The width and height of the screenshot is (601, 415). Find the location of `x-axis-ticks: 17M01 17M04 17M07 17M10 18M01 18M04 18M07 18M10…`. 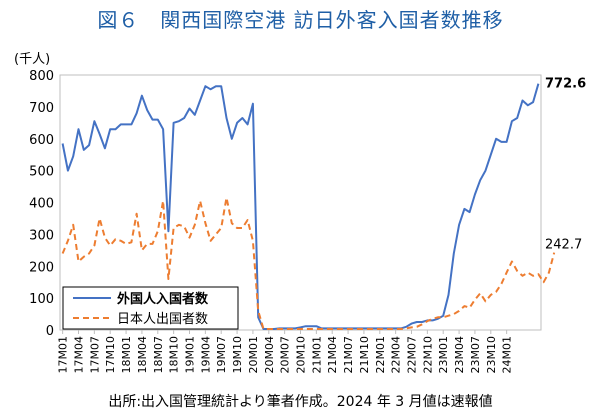

x-axis-ticks: 17M01 17M04 17M07 17M10 18M01 18M04 18M07 18M10… is located at coordinates (285, 352).